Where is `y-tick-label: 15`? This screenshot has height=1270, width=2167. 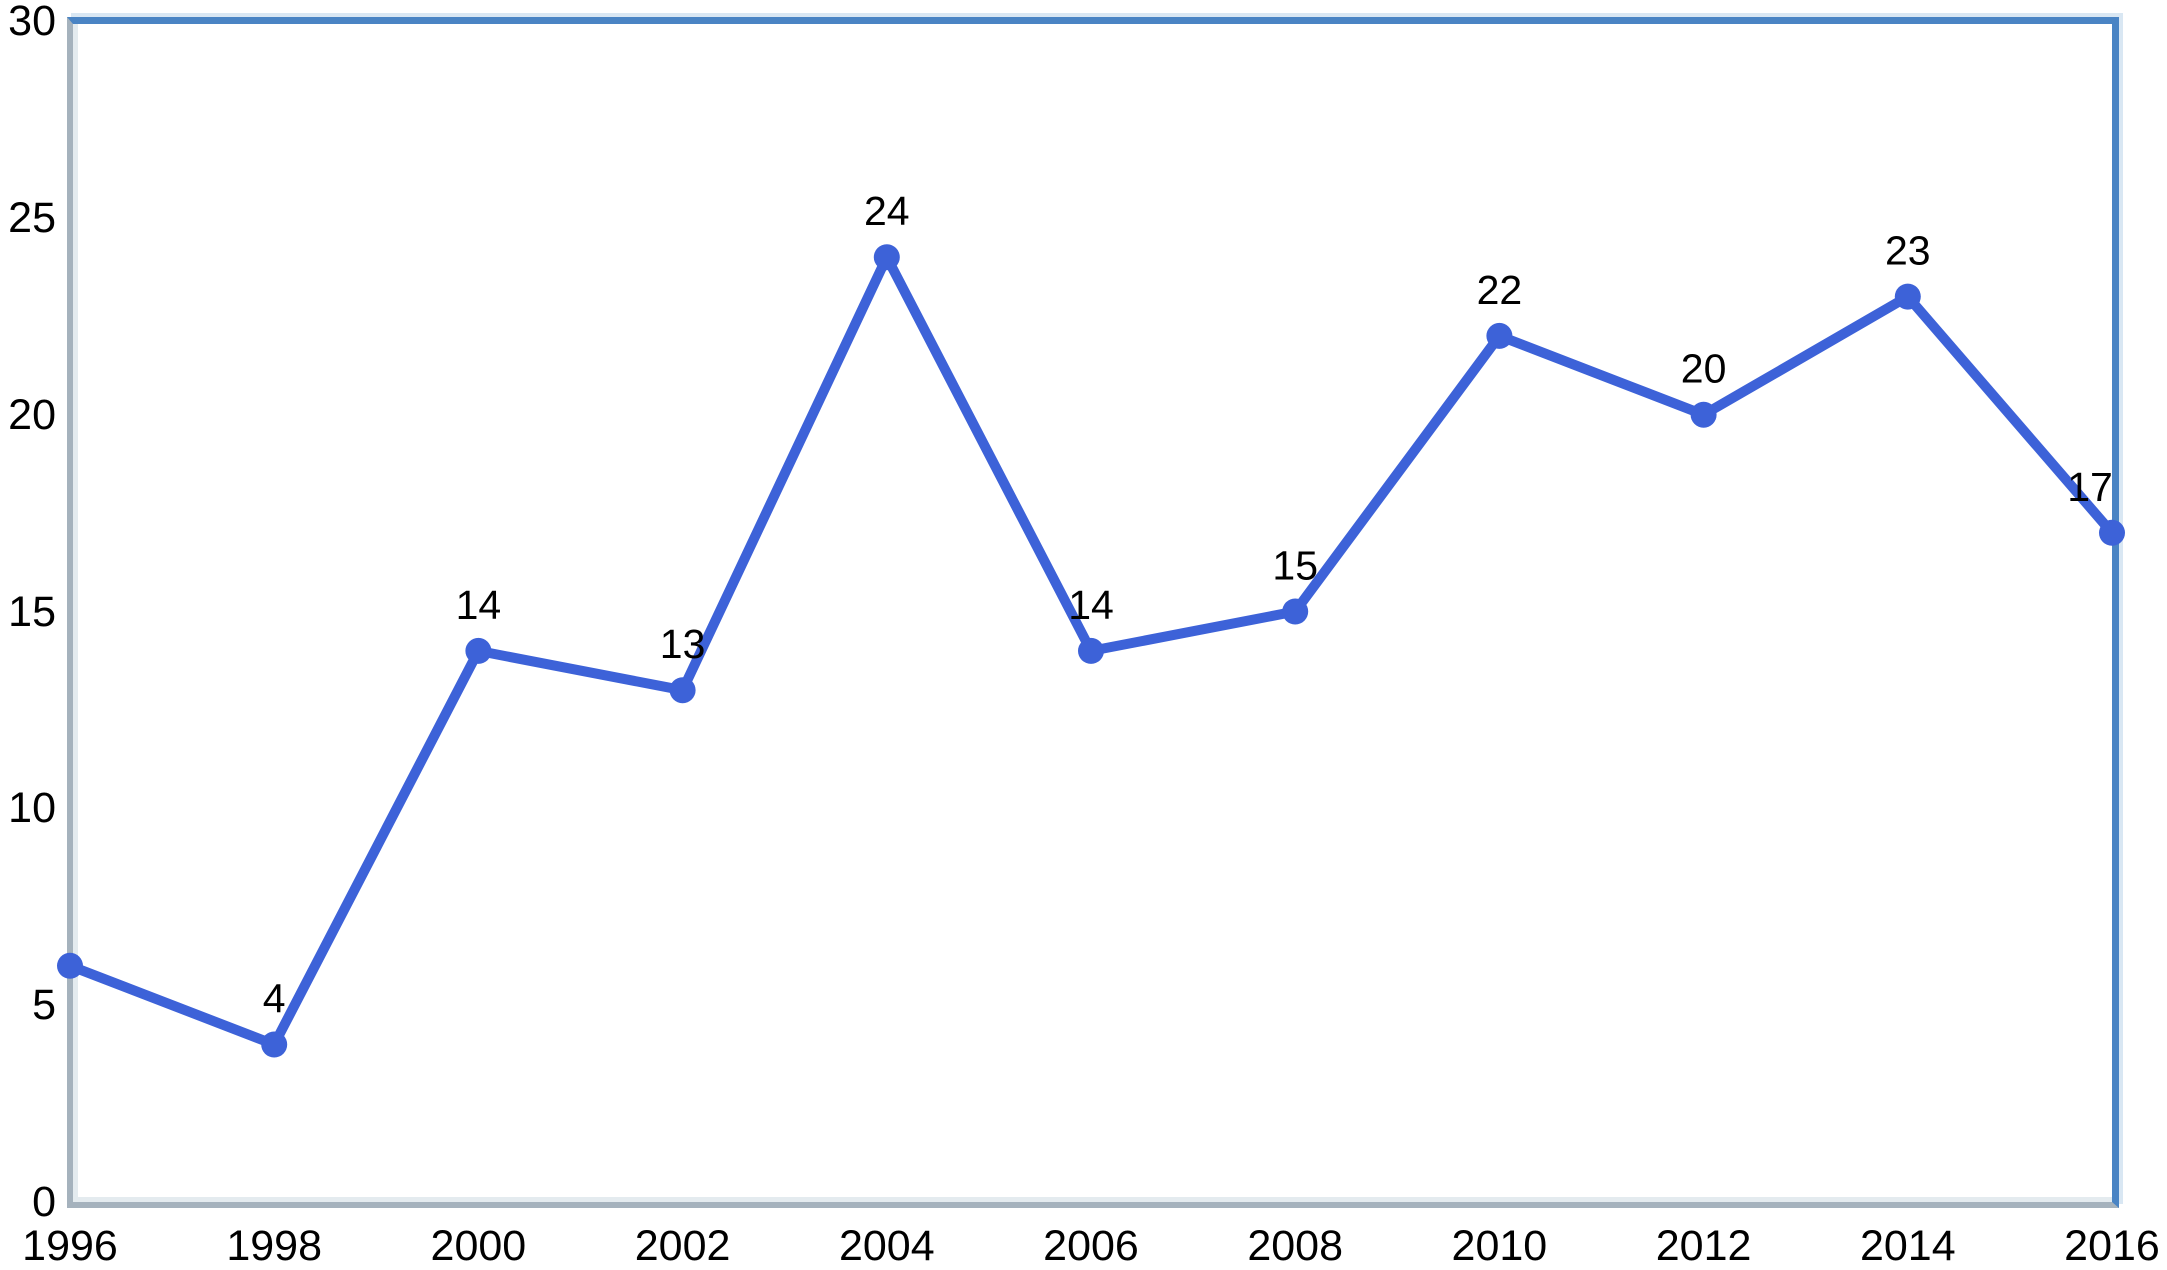
y-tick-label: 15 is located at coordinates (32, 611).